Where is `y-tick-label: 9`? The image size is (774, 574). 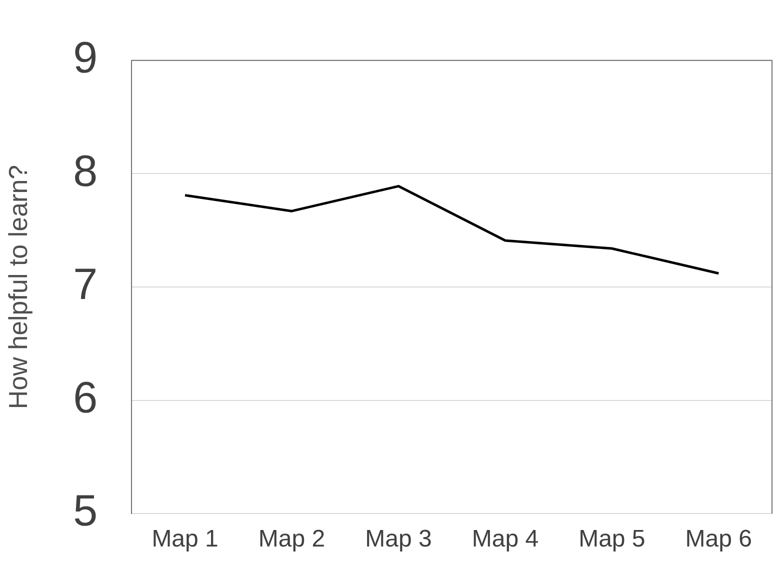
y-tick-label: 9 is located at coordinates (85, 58).